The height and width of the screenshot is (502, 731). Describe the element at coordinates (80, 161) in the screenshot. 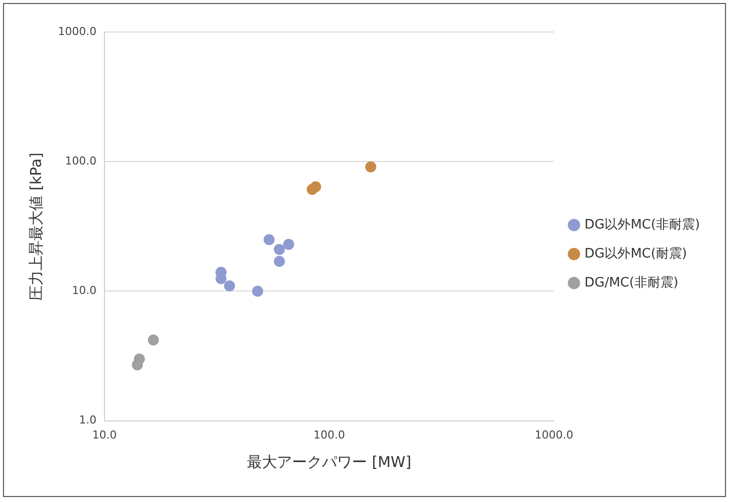

I see `y-tick-label: 100.0` at that location.